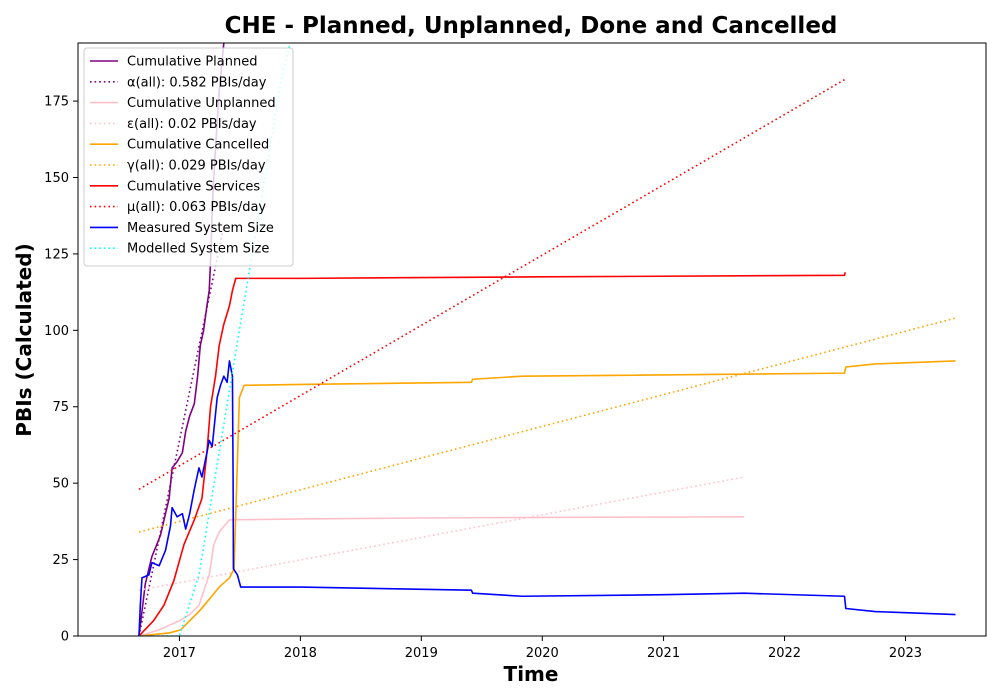  What do you see at coordinates (179, 653) in the screenshot?
I see `x-tick-label-0: 2017` at bounding box center [179, 653].